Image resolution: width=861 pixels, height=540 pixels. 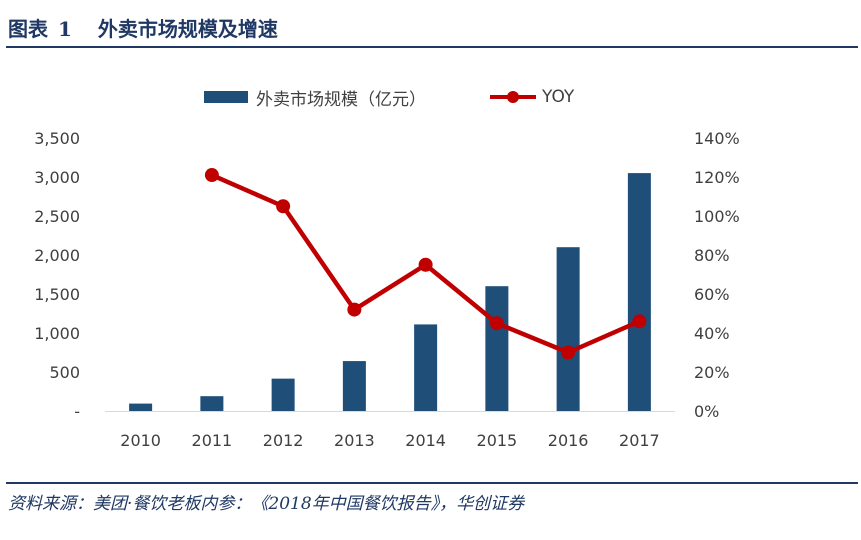 What do you see at coordinates (639, 321) in the screenshot?
I see `yoy-point-2017` at bounding box center [639, 321].